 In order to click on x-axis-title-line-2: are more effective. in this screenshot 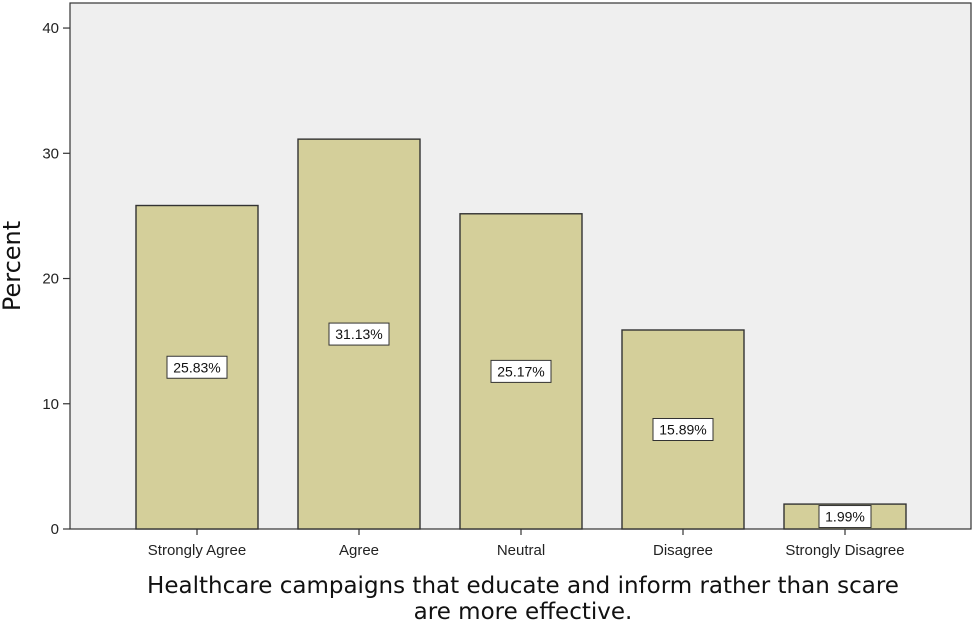, I will do `click(523, 611)`.